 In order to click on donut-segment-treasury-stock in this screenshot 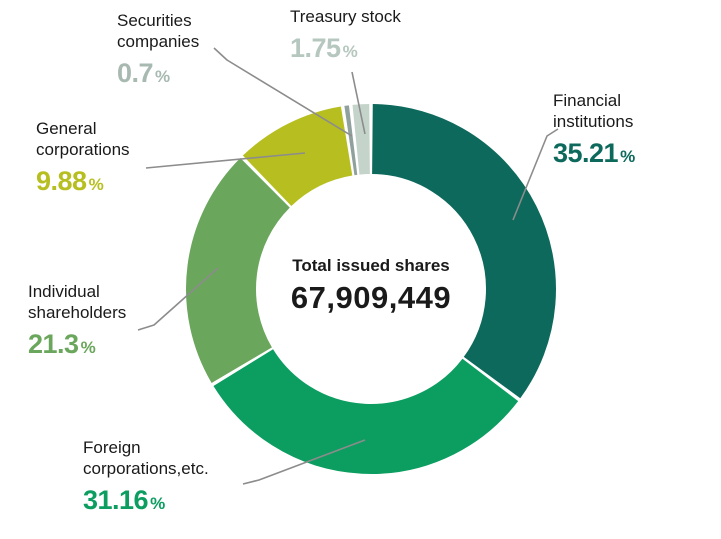, I will do `click(361, 139)`.